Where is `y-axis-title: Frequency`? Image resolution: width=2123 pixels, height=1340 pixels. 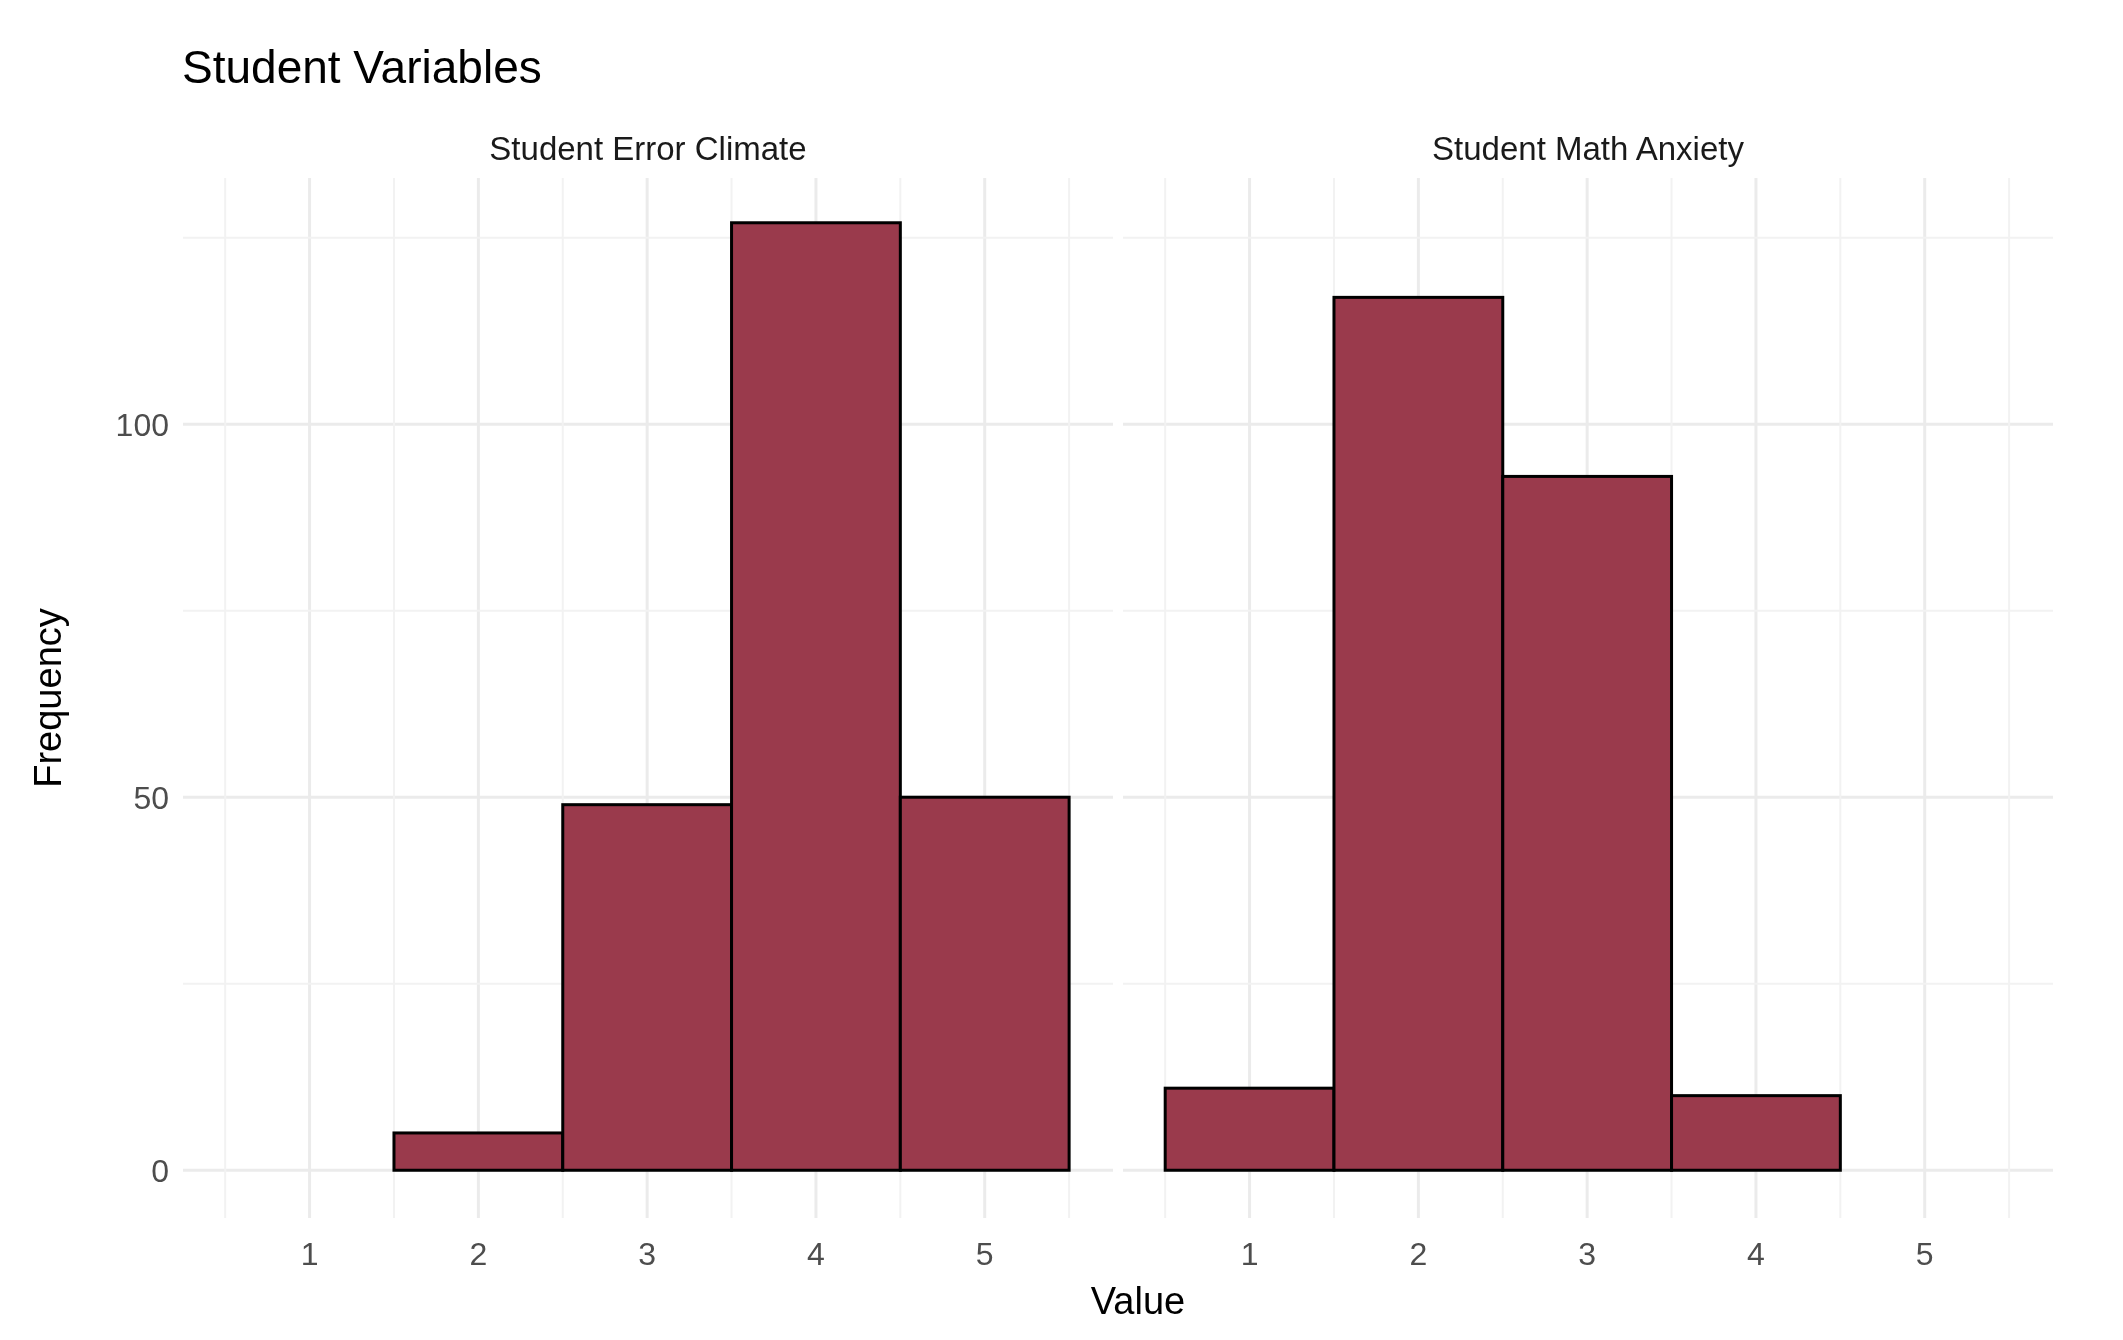
y-axis-title: Frequency is located at coordinates (48, 698).